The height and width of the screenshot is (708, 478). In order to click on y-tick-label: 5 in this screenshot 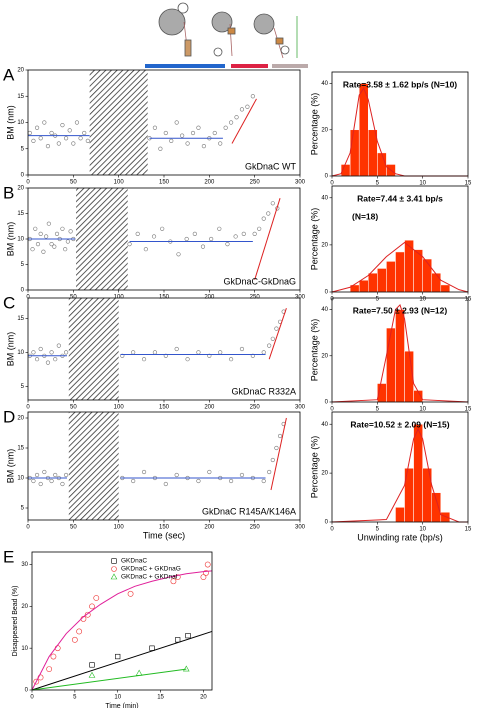, I will do `click(23, 509)`.